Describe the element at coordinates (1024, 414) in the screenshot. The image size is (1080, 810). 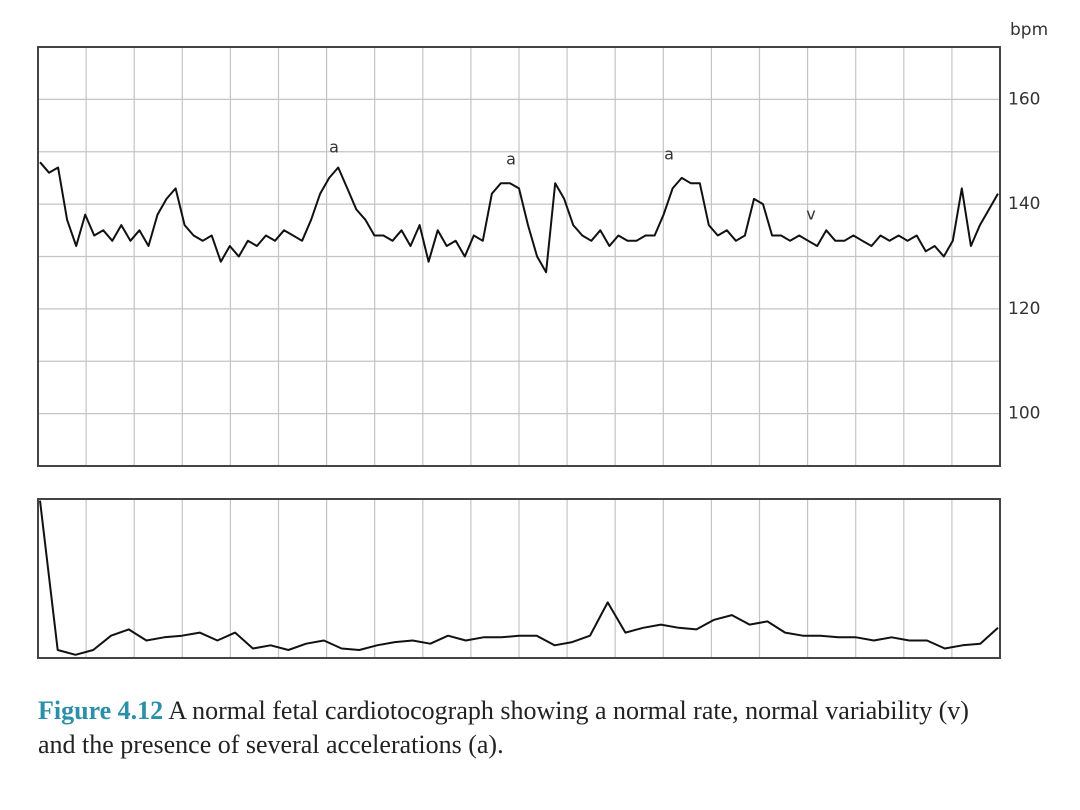
I see `y-tick-label: 100` at that location.